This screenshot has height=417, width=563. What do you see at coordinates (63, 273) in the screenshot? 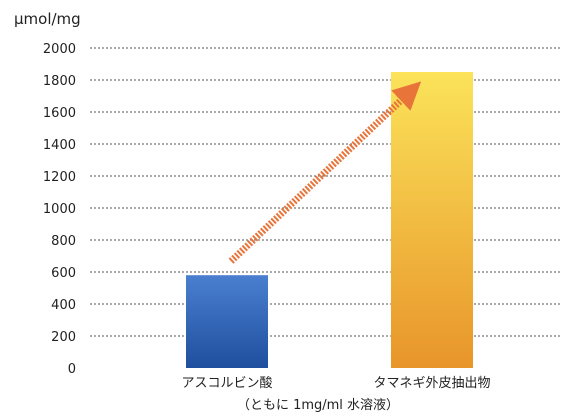
I see `y-tick-label: 600` at bounding box center [63, 273].